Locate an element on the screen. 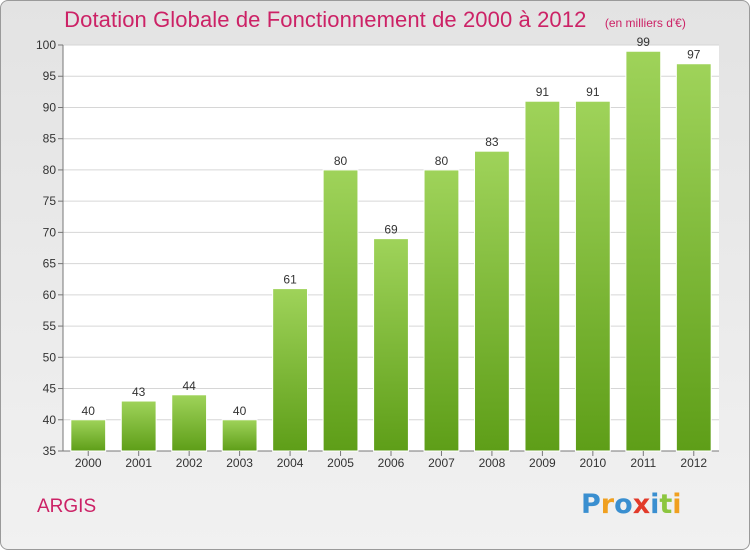  x-tick-label-2002: 2002 is located at coordinates (189, 463).